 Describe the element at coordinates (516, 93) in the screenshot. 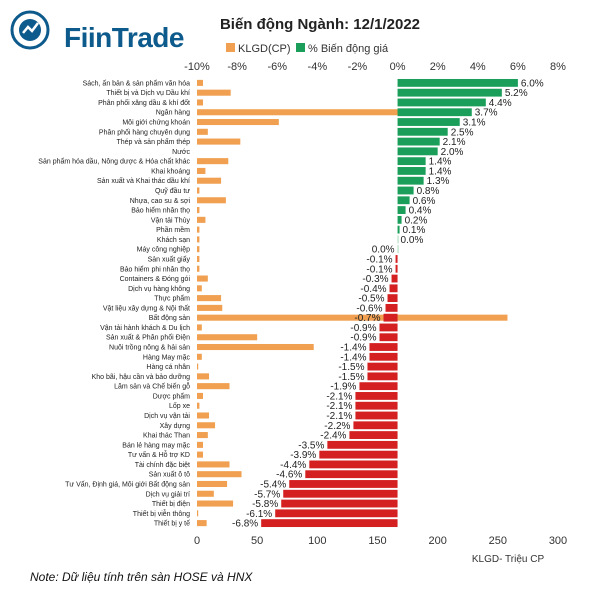

I see `price-data-label: 5.2%` at that location.